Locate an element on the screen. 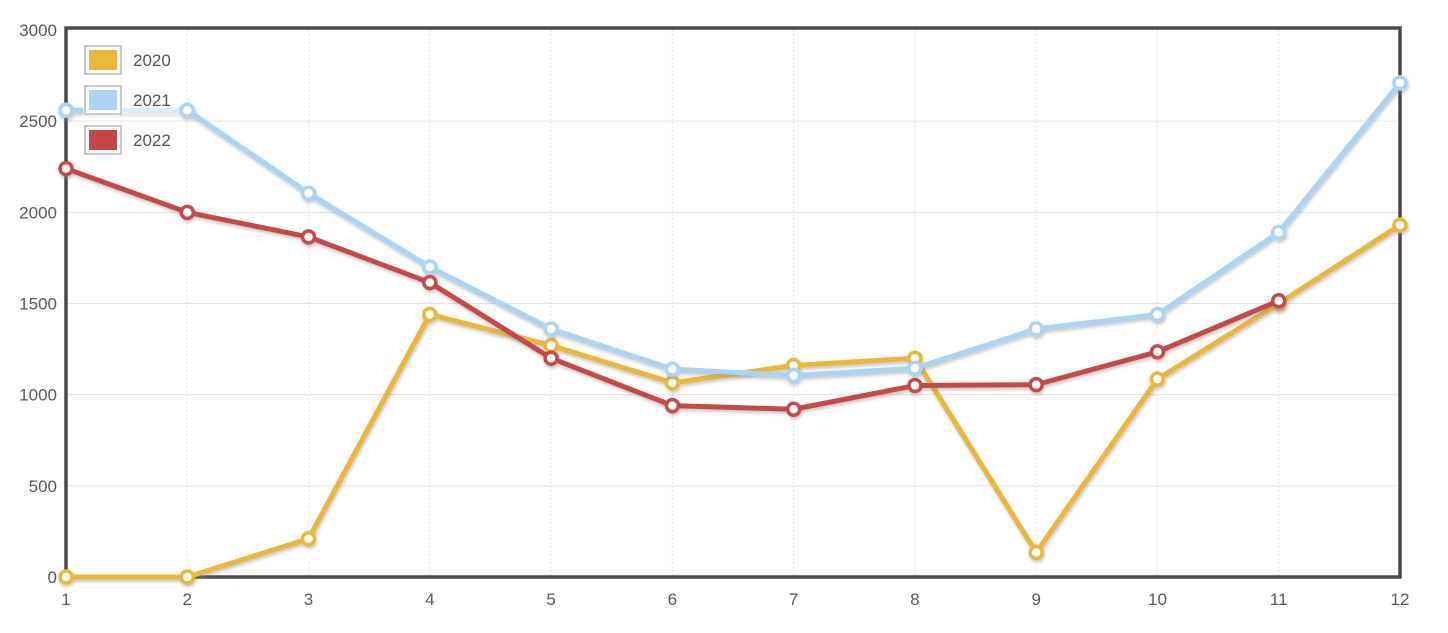  legend-item-2021: 2021 is located at coordinates (131, 100).